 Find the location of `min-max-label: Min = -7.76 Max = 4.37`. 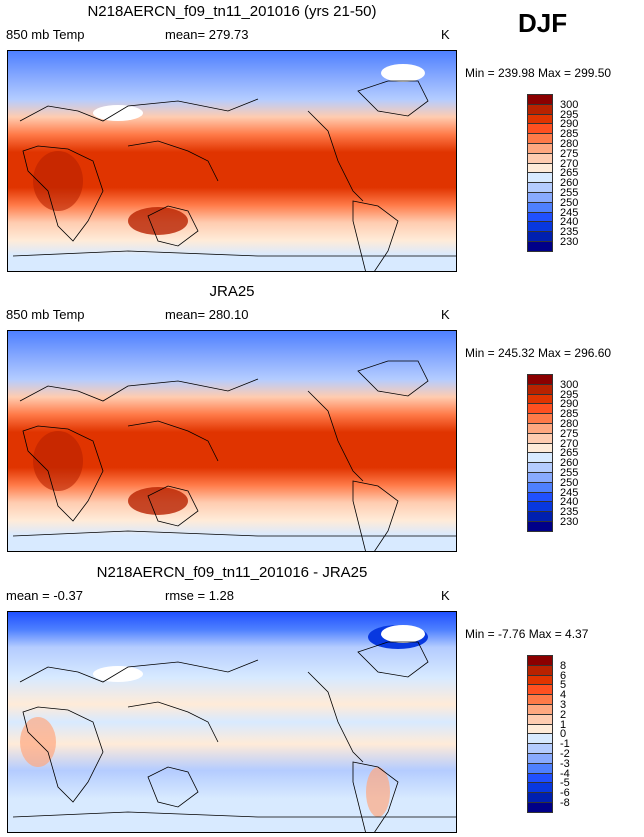

min-max-label: Min = -7.76 Max = 4.37 is located at coordinates (527, 634).